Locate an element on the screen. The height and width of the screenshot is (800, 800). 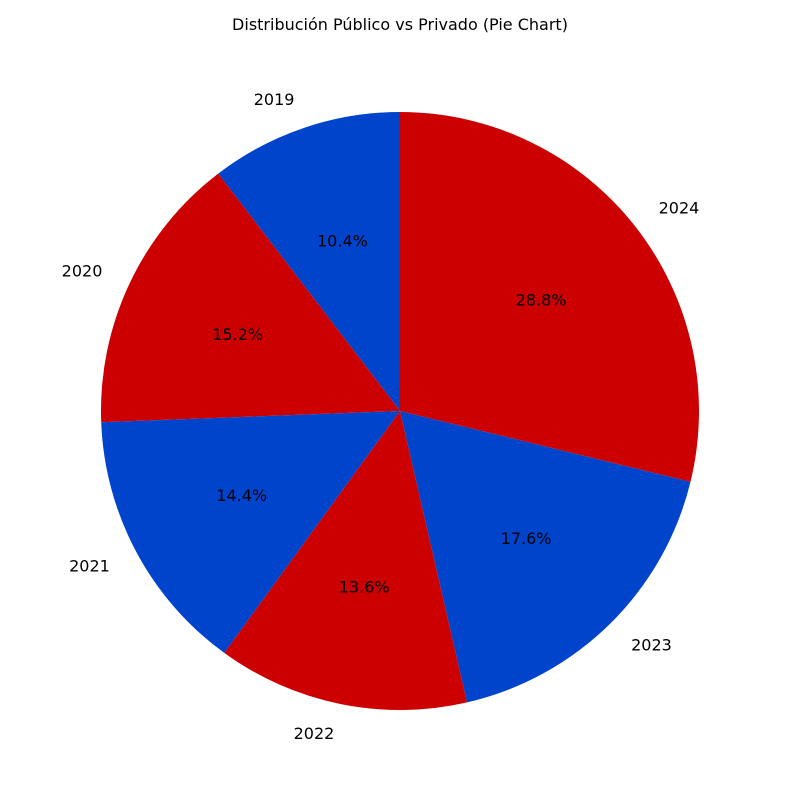
percent-label-2022: 13.6% is located at coordinates (364, 586).